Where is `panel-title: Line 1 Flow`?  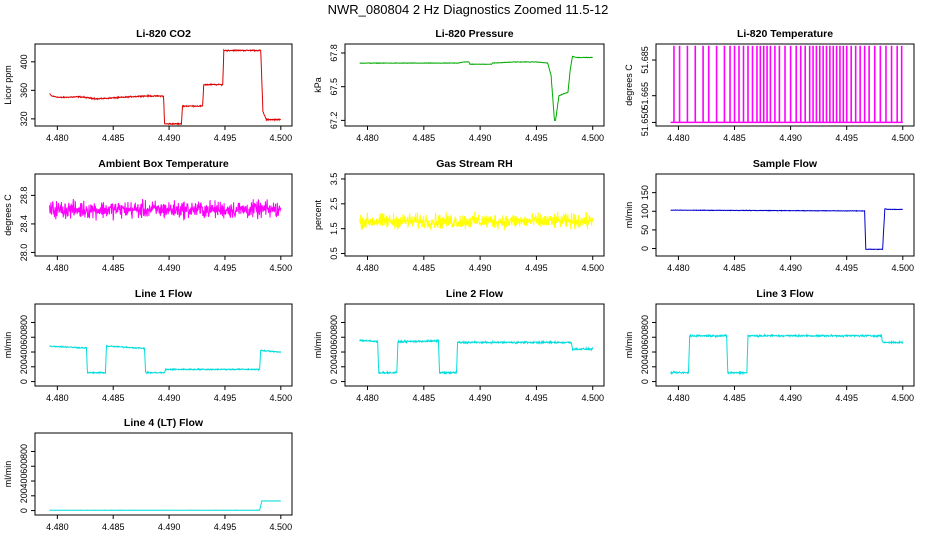
panel-title: Line 1 Flow is located at coordinates (164, 294).